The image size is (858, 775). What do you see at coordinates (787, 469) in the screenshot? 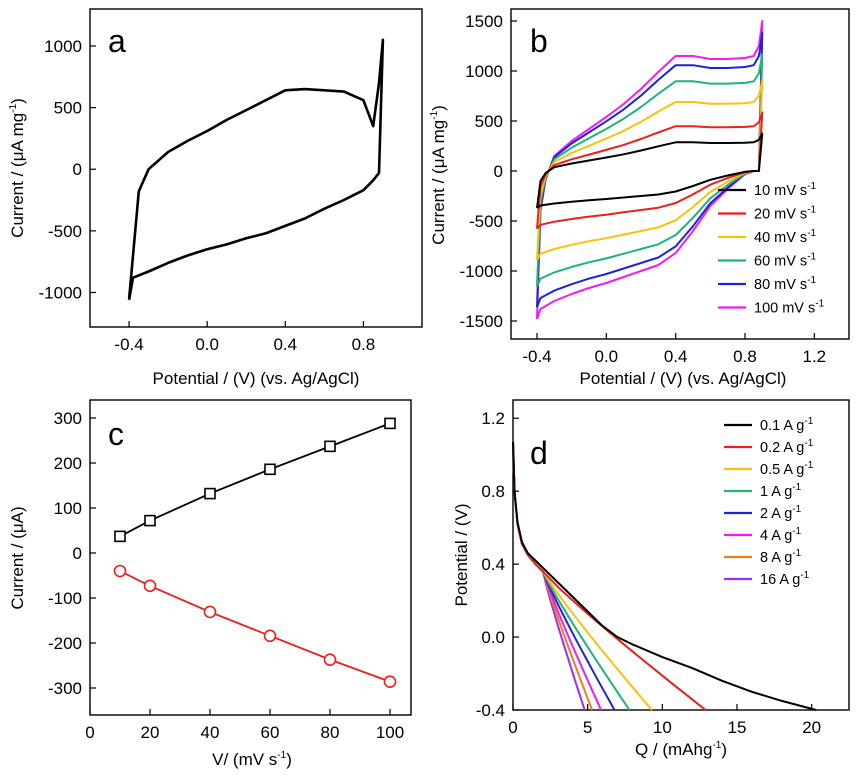
I see `legend-label: 0.5 A g-1` at bounding box center [787, 469].